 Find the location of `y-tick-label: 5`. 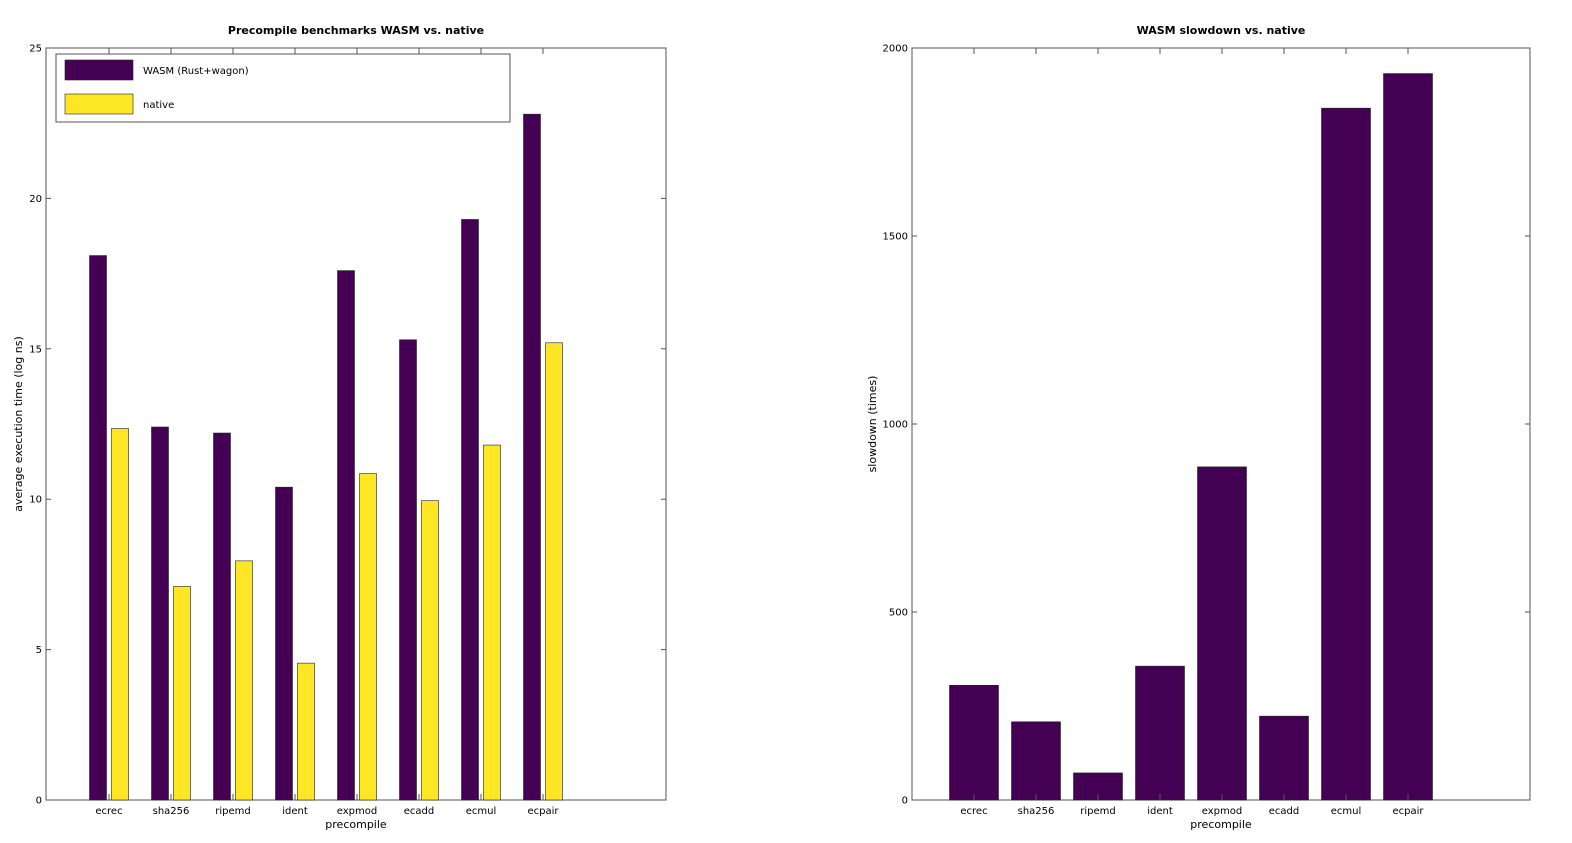

y-tick-label: 5 is located at coordinates (39, 650).